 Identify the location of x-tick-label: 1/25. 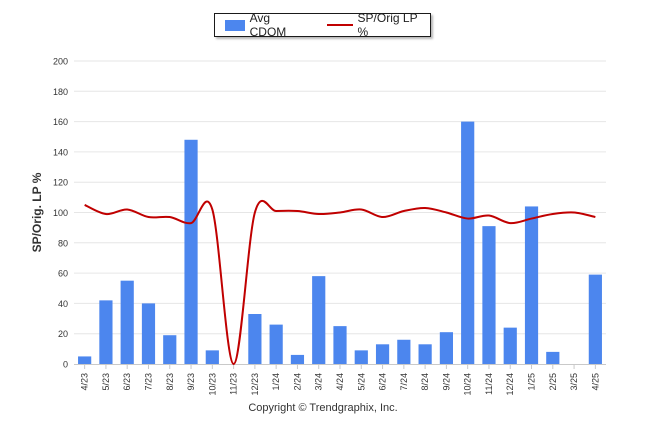
(532, 382).